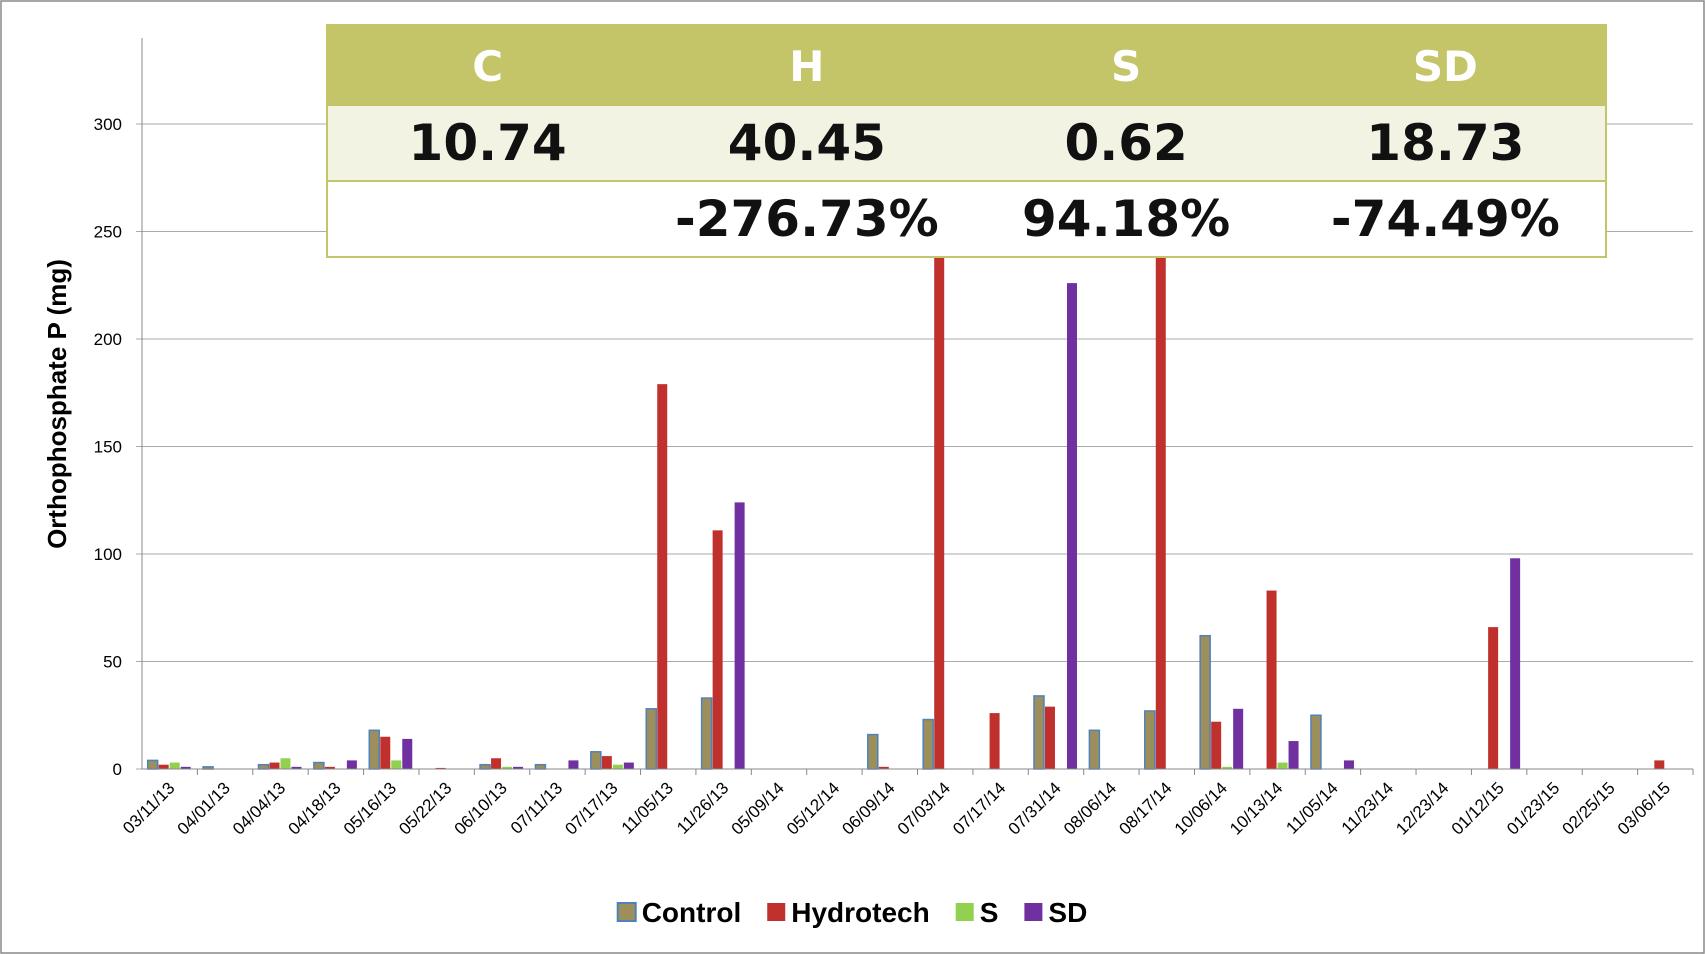 The image size is (1705, 954). Describe the element at coordinates (259, 808) in the screenshot. I see `x-tick-label: 04/04/13` at that location.